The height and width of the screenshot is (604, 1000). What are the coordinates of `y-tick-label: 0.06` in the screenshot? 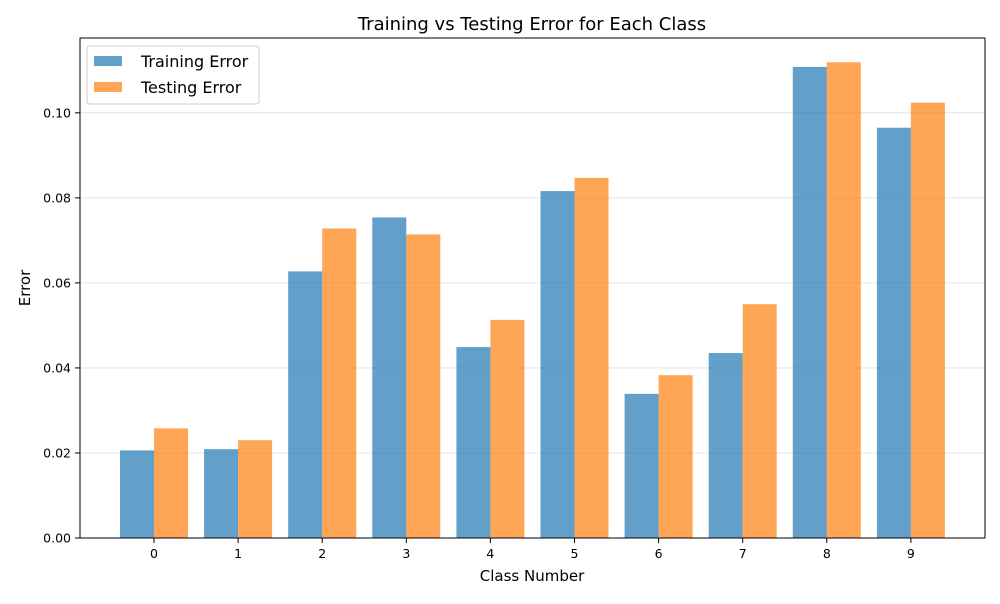 It's located at (57, 282).